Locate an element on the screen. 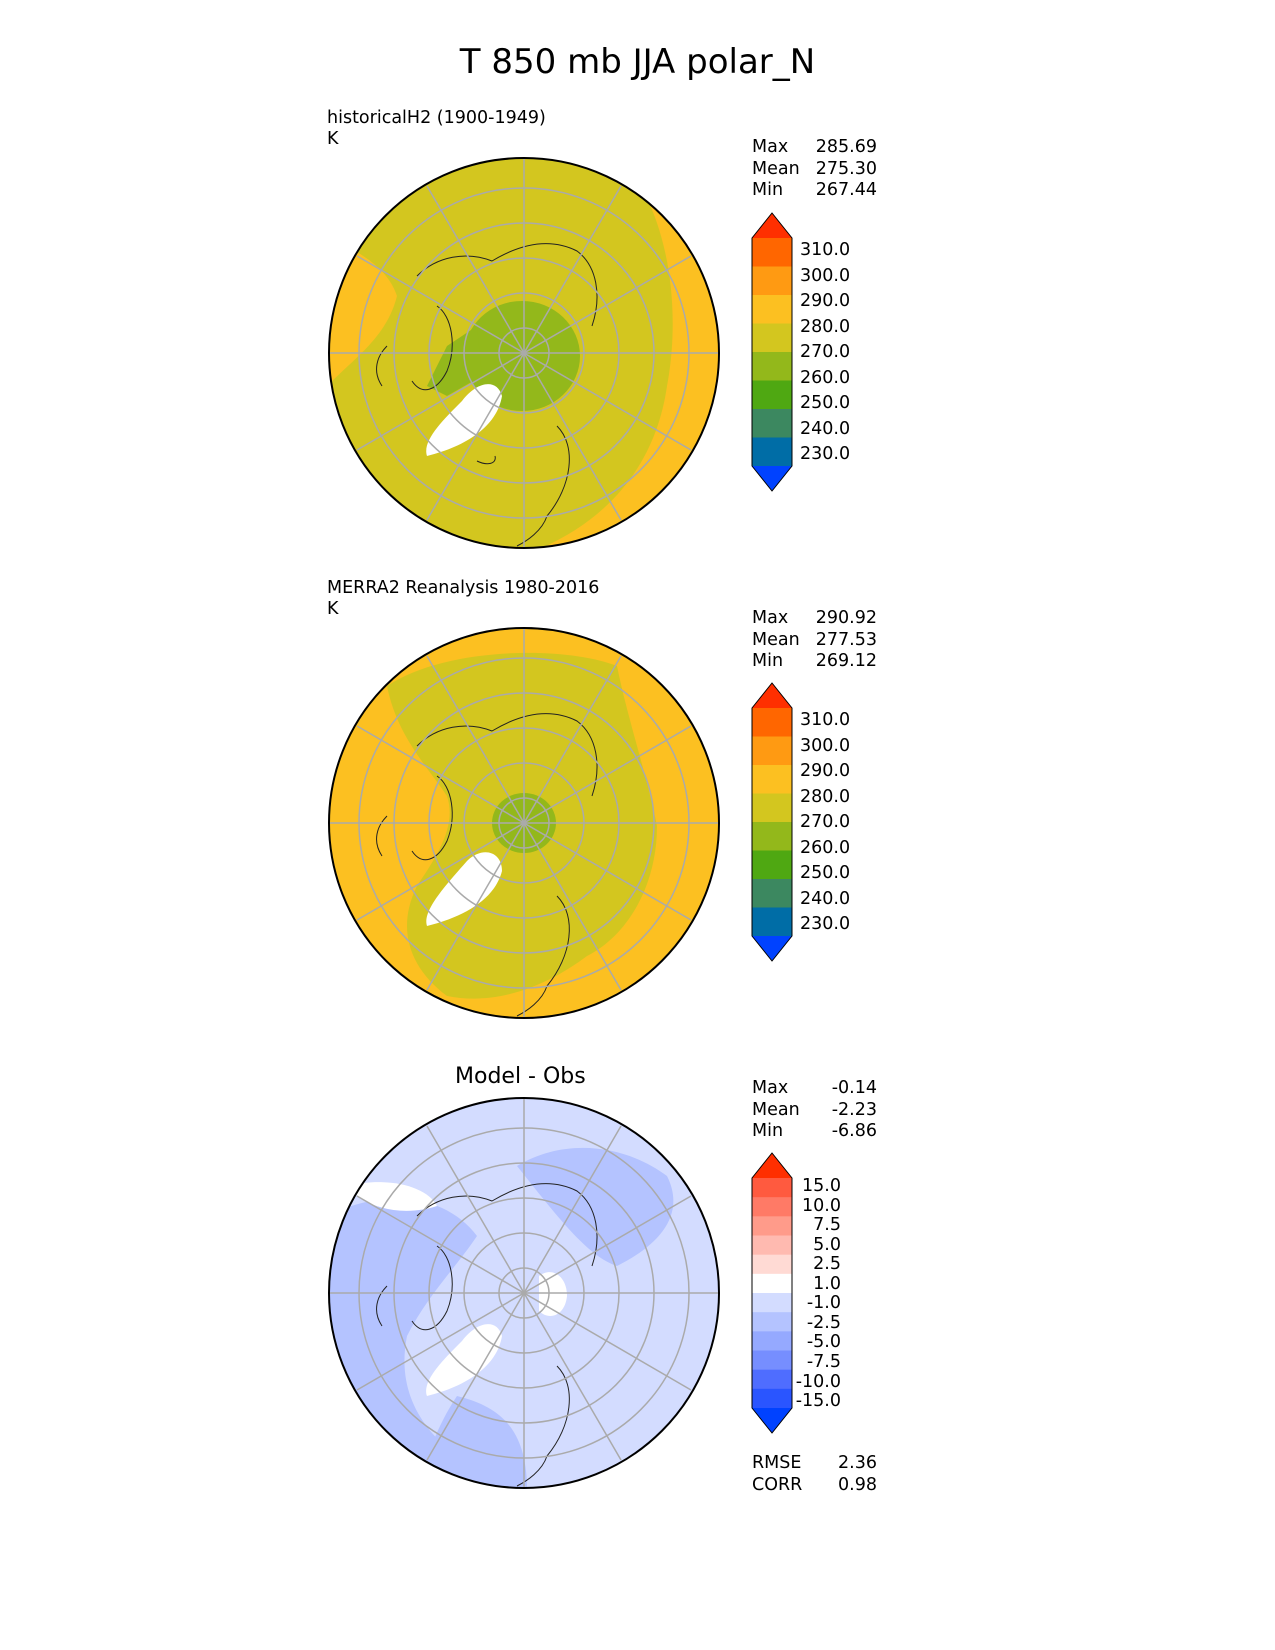  map-difference-white-nw is located at coordinates (392, 1196).